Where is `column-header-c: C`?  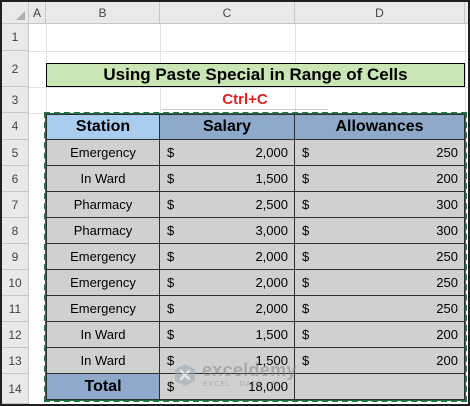 column-header-c: C is located at coordinates (227, 13).